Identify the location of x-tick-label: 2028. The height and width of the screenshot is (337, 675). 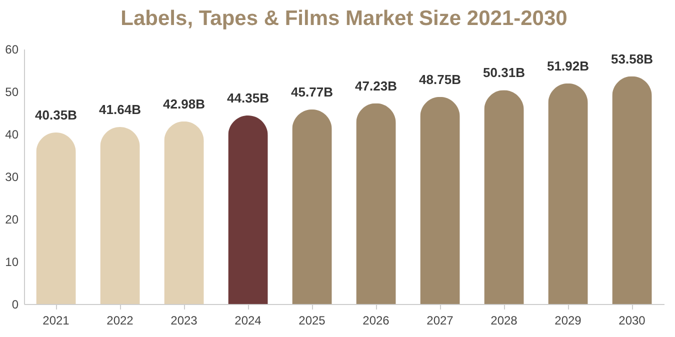
(504, 321).